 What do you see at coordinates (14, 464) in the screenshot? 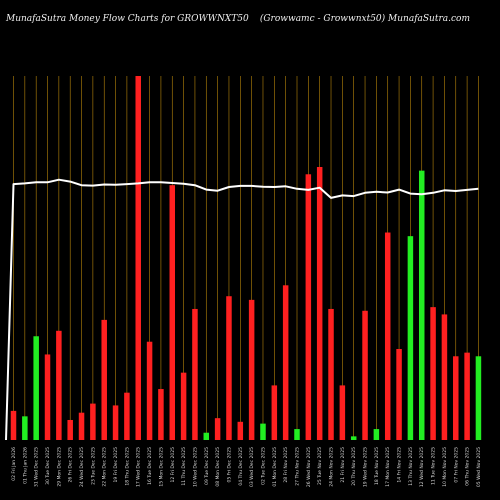
I see `x-tick-label: 02 Fri Jan 2026` at bounding box center [14, 464].